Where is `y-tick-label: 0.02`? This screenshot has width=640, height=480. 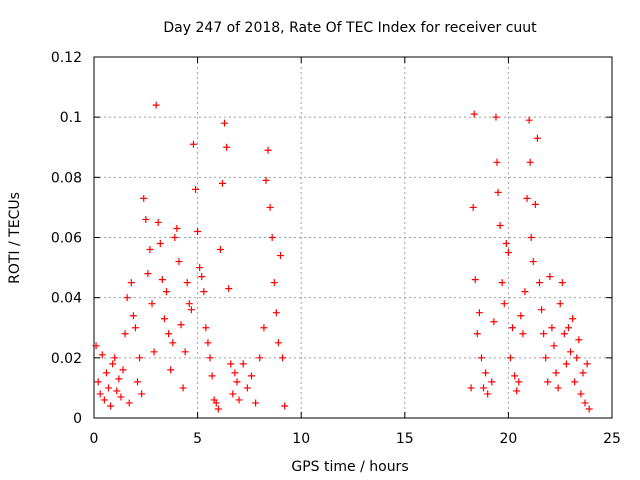 y-tick-label: 0.02 is located at coordinates (66, 359).